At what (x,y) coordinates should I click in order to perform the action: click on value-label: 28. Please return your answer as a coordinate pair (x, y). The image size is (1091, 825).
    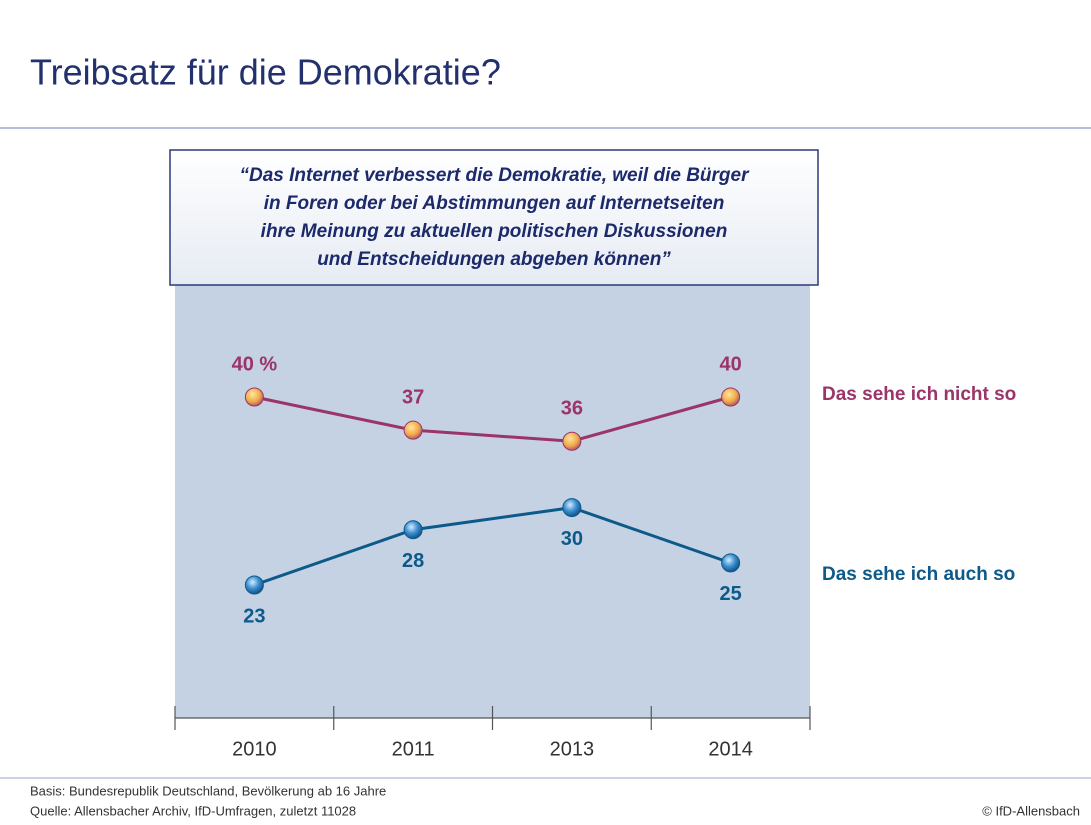
    Looking at the image, I should click on (413, 561).